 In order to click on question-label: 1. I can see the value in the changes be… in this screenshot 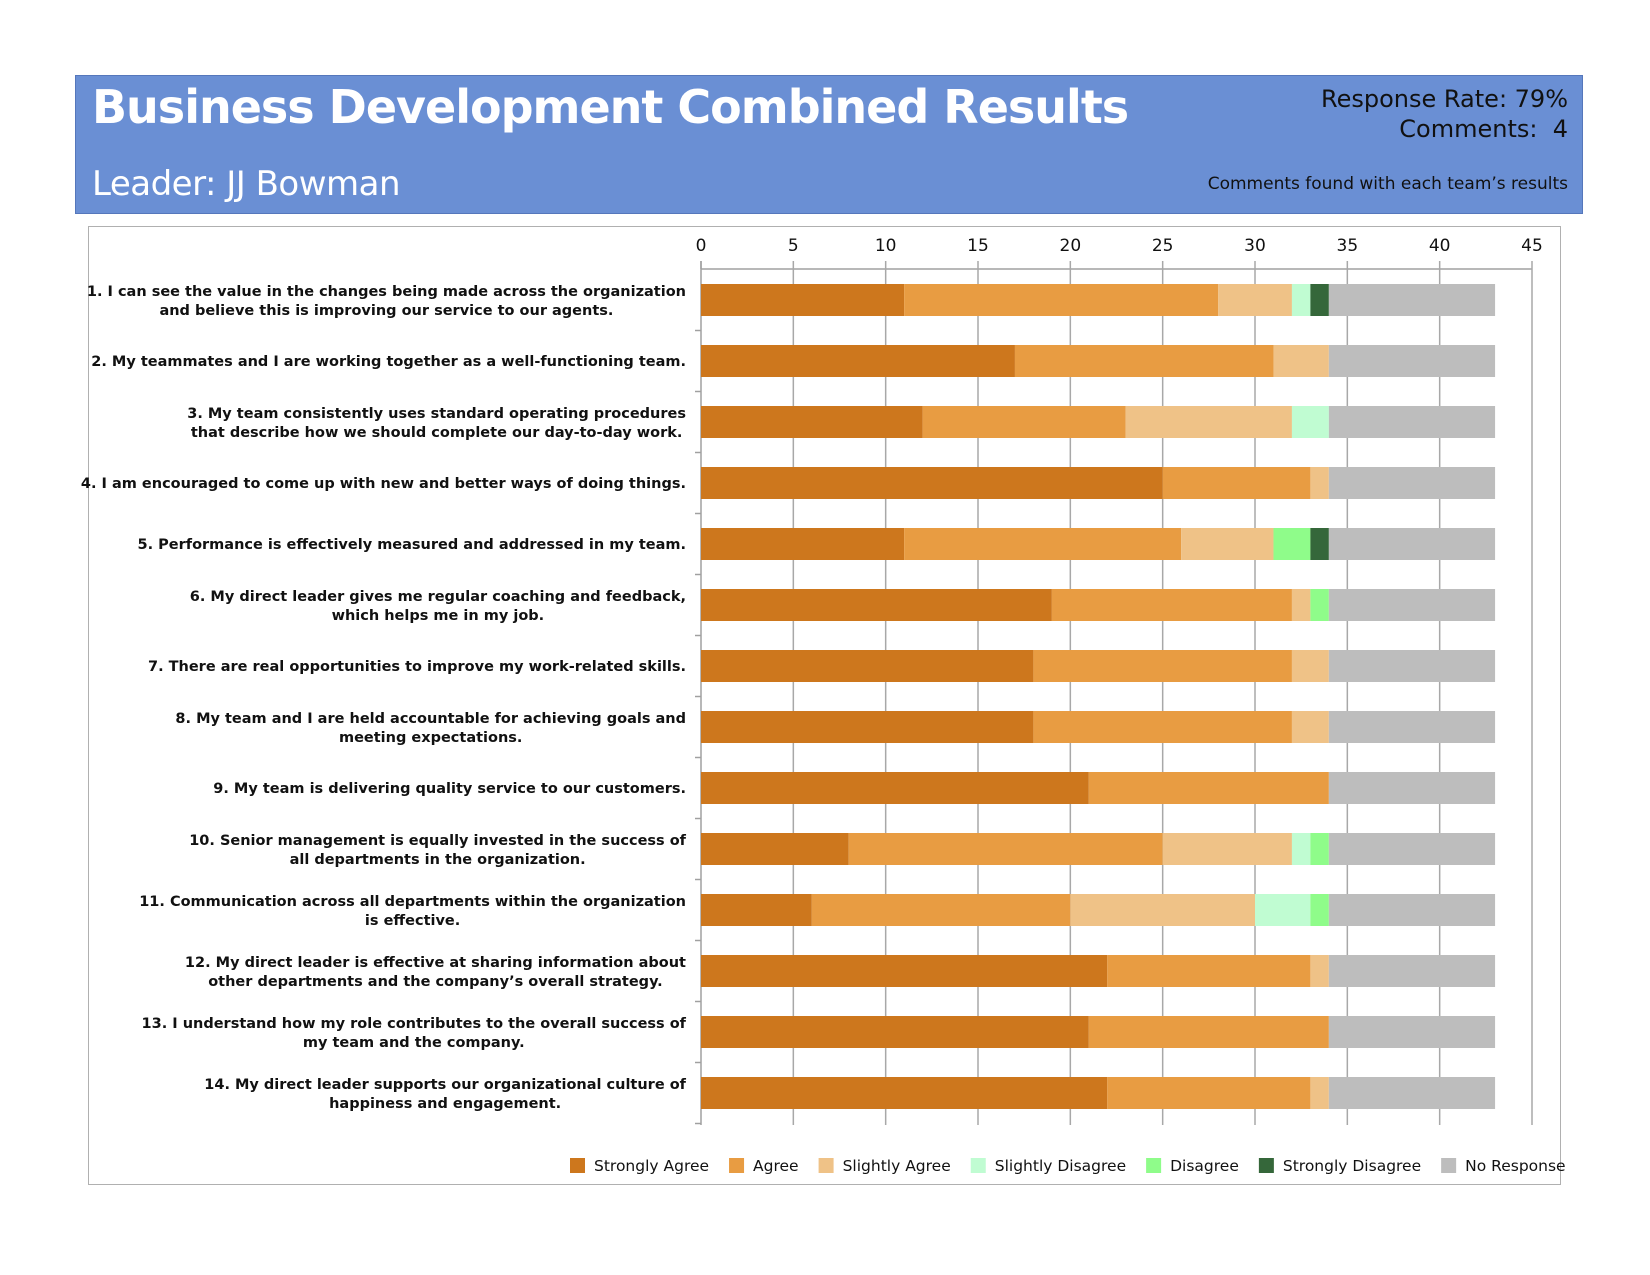, I will do `click(386, 301)`.